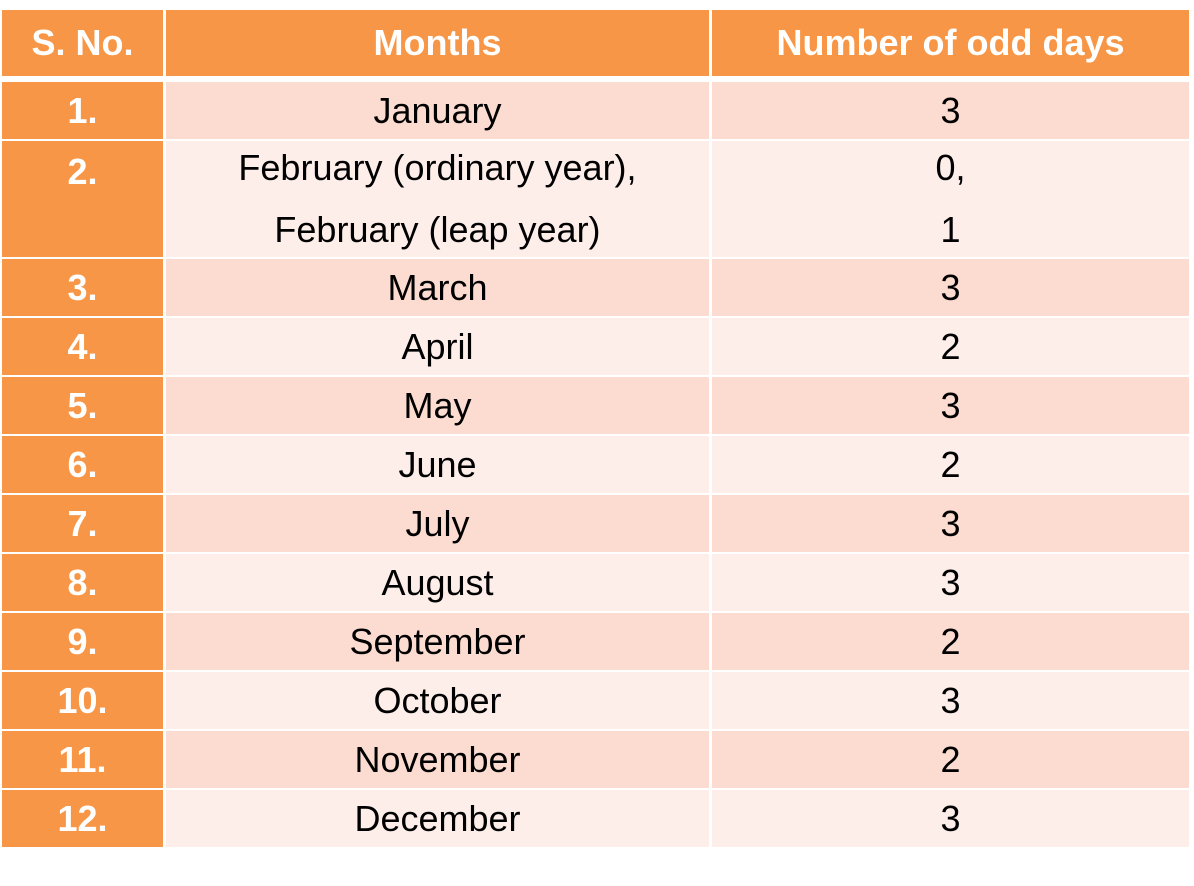  What do you see at coordinates (950, 229) in the screenshot?
I see `row-2-odd-days-line-2: 1` at bounding box center [950, 229].